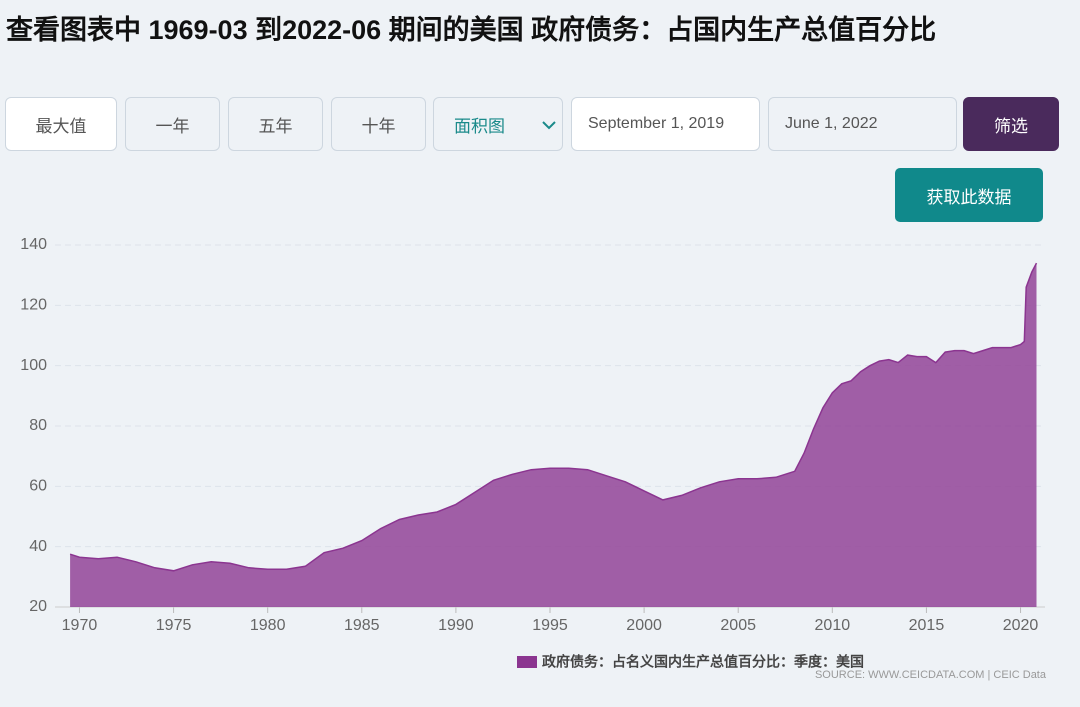  I want to click on x-tick-label: 2010, so click(833, 625).